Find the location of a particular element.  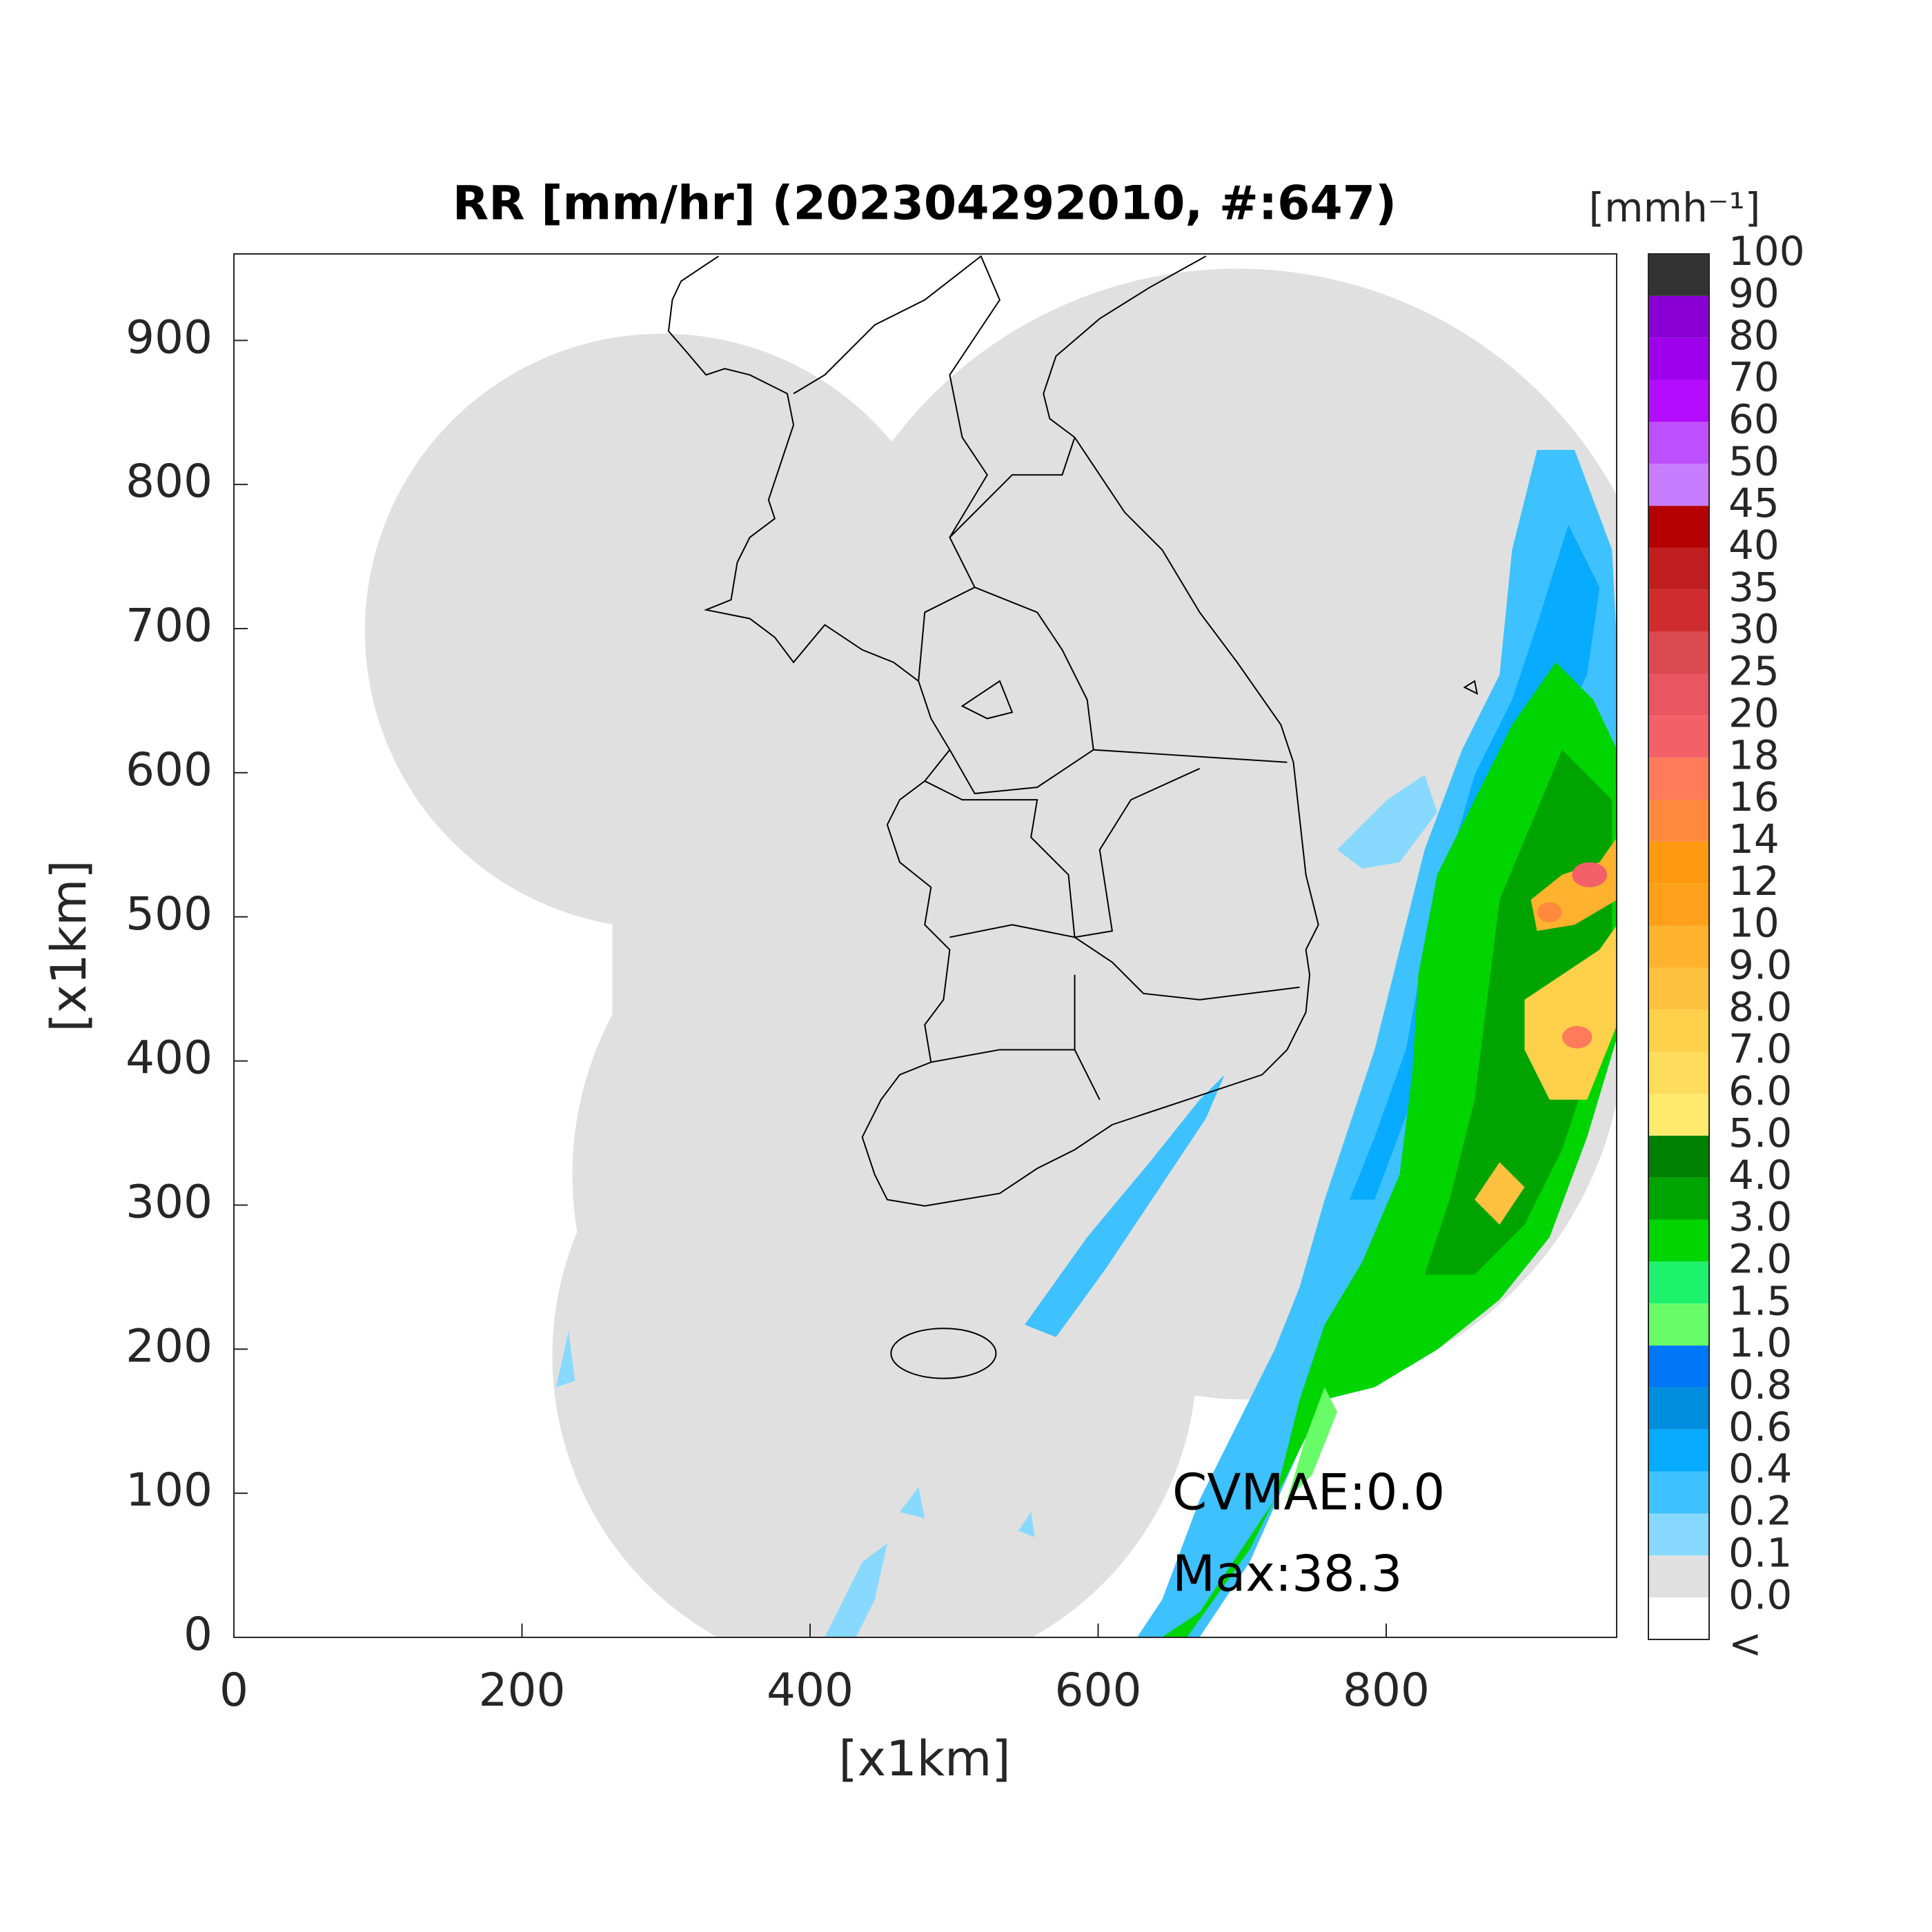

colorbar-tick-label: 50 is located at coordinates (1754, 460).